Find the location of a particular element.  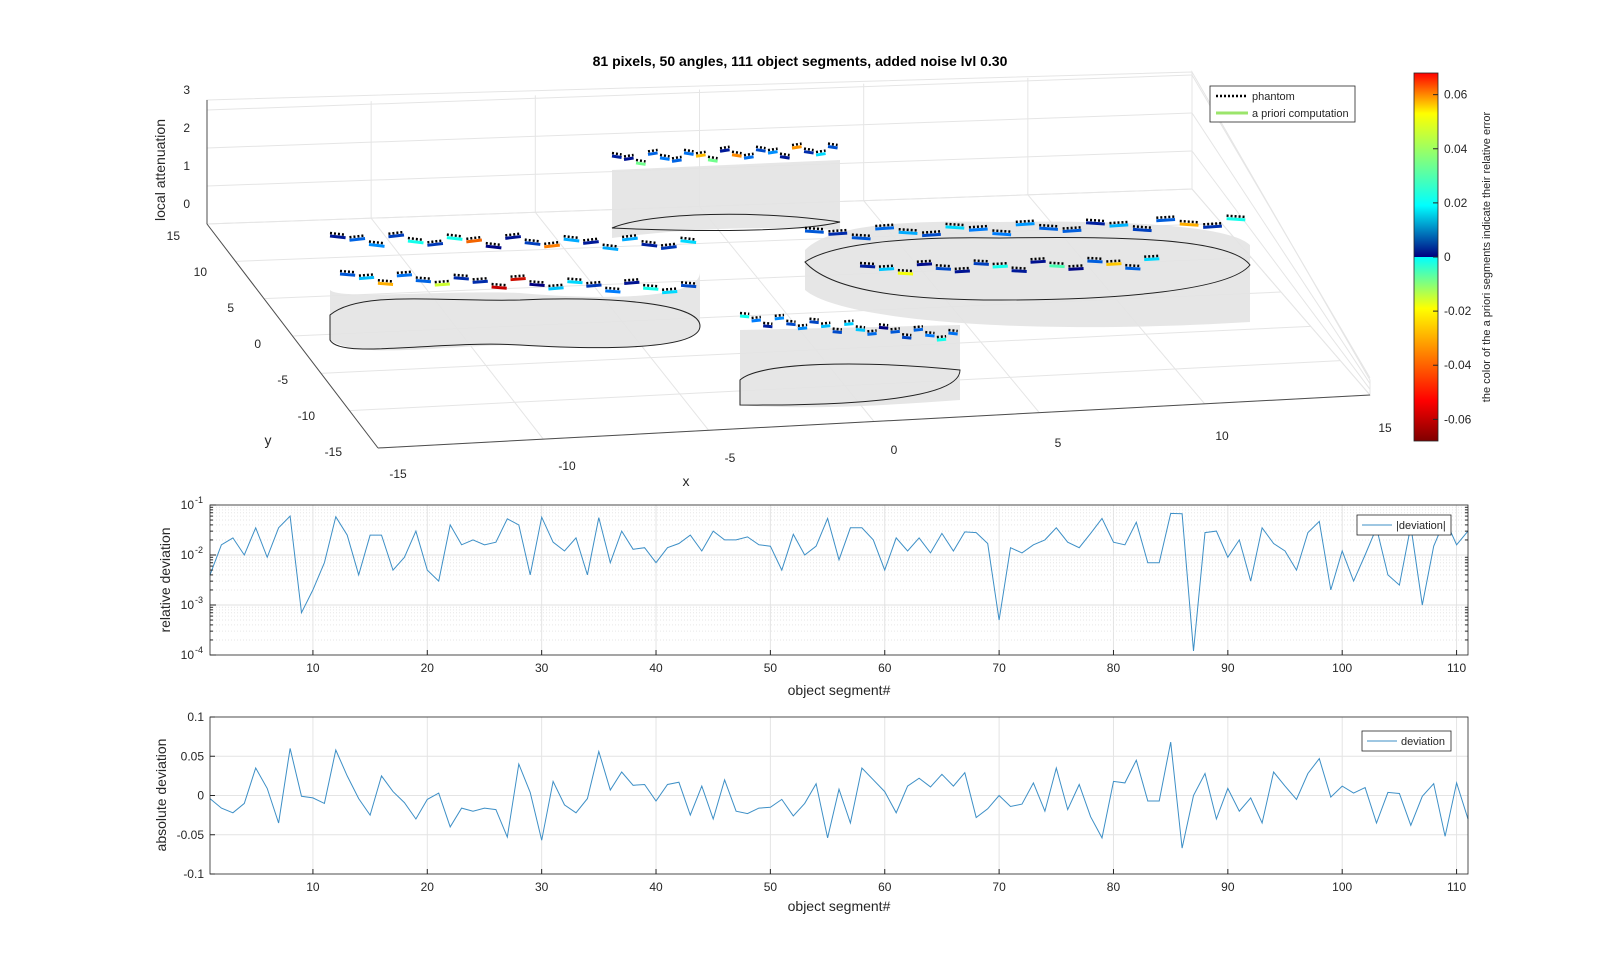

legend: deviation is located at coordinates (1406, 741).